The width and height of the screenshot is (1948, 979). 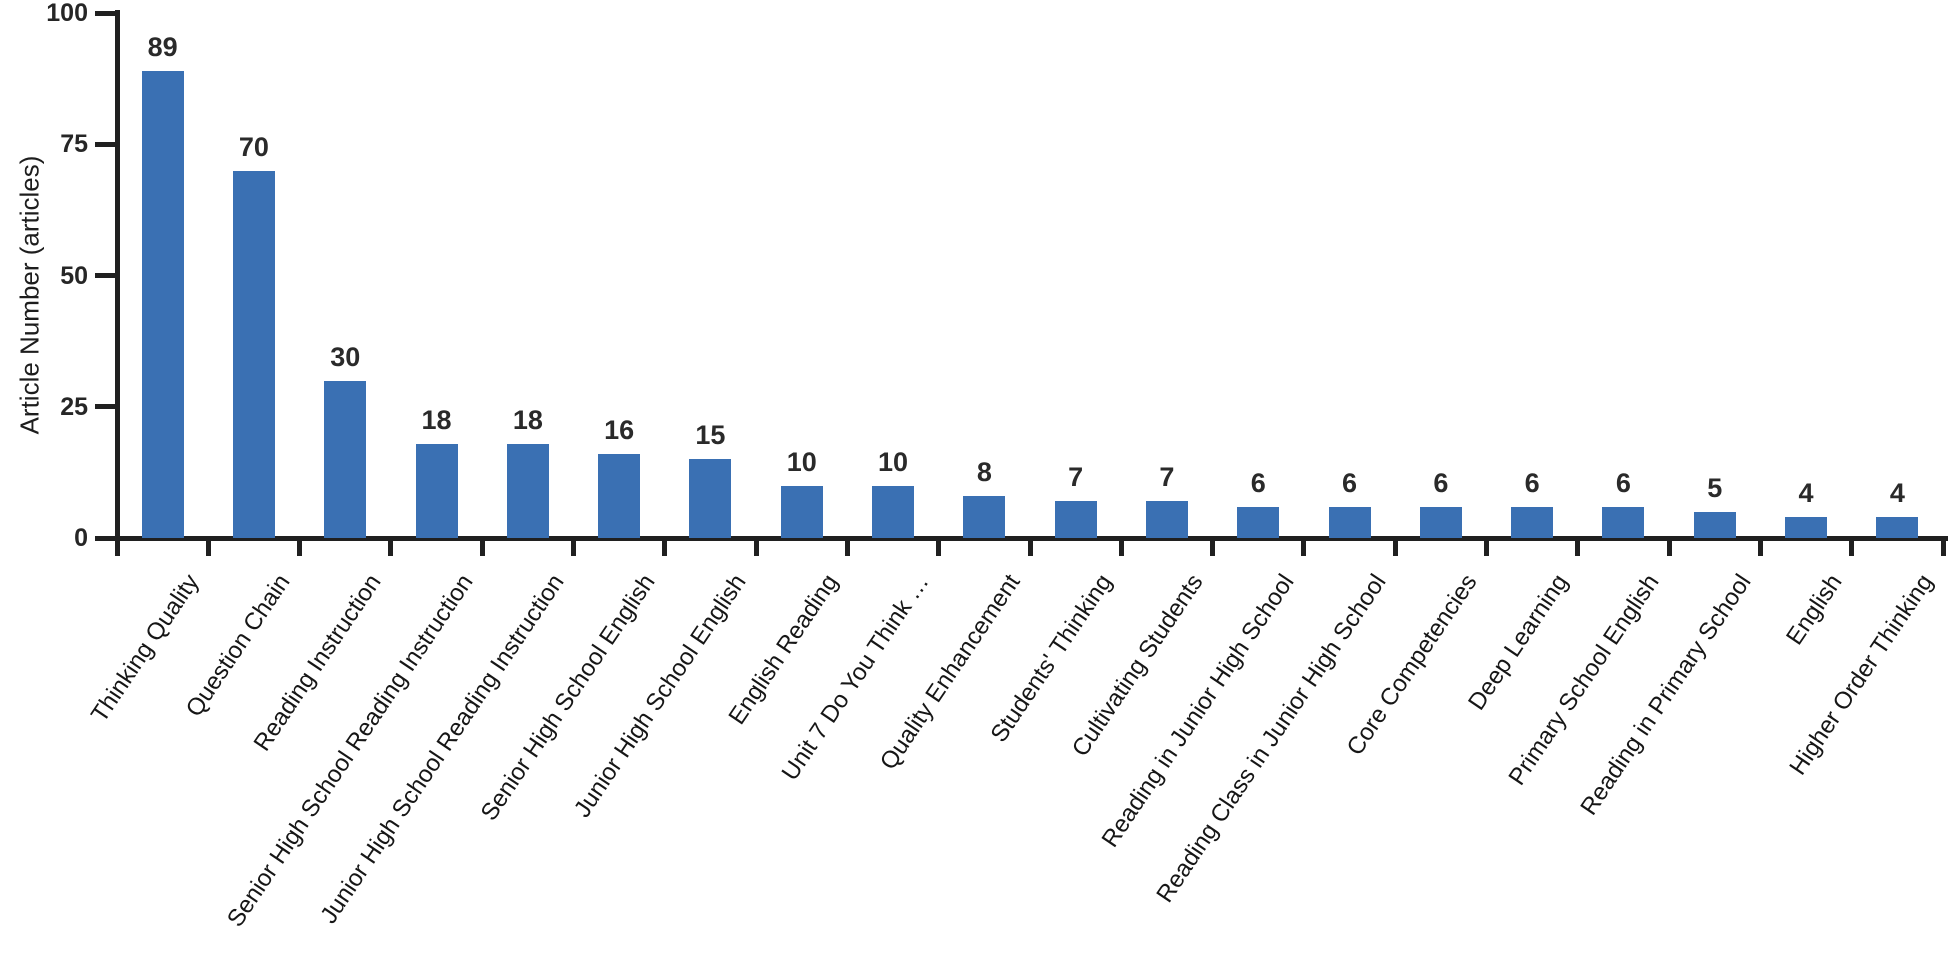 What do you see at coordinates (619, 430) in the screenshot?
I see `bar-value-label: 16` at bounding box center [619, 430].